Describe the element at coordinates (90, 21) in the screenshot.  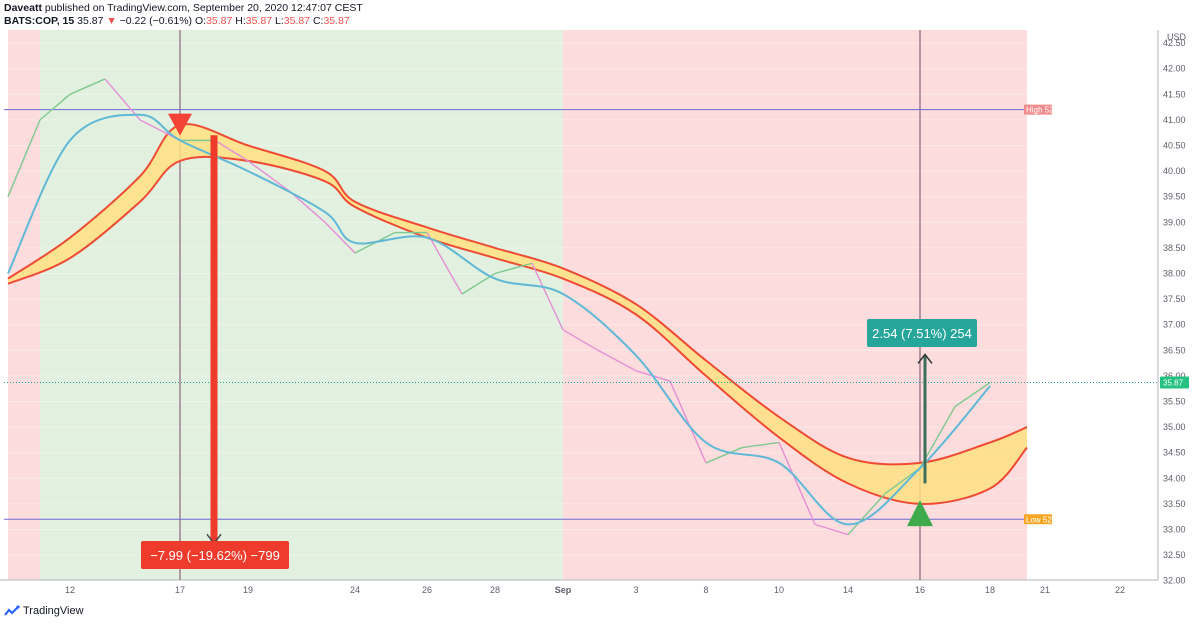
I see `last-price: 35.87` at that location.